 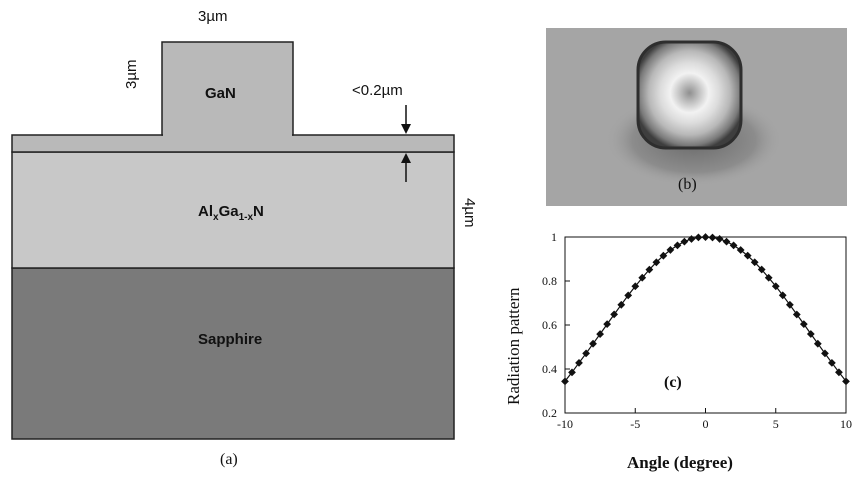 I want to click on x-axis-title: Angle (degree), so click(x=680, y=462).